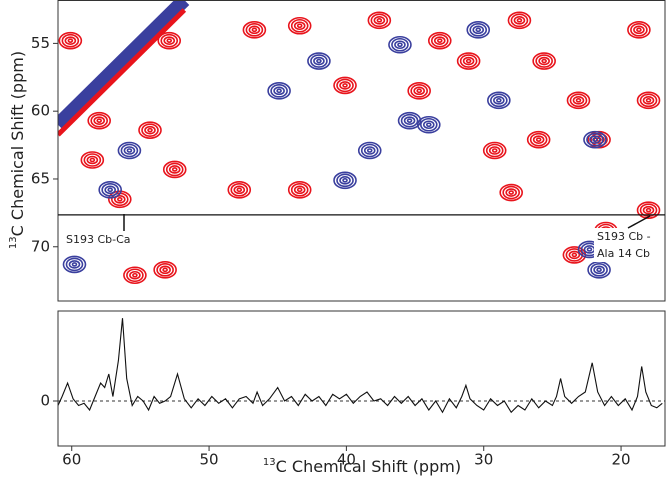  Describe the element at coordinates (623, 245) in the screenshot. I see `annotation-bg` at that location.